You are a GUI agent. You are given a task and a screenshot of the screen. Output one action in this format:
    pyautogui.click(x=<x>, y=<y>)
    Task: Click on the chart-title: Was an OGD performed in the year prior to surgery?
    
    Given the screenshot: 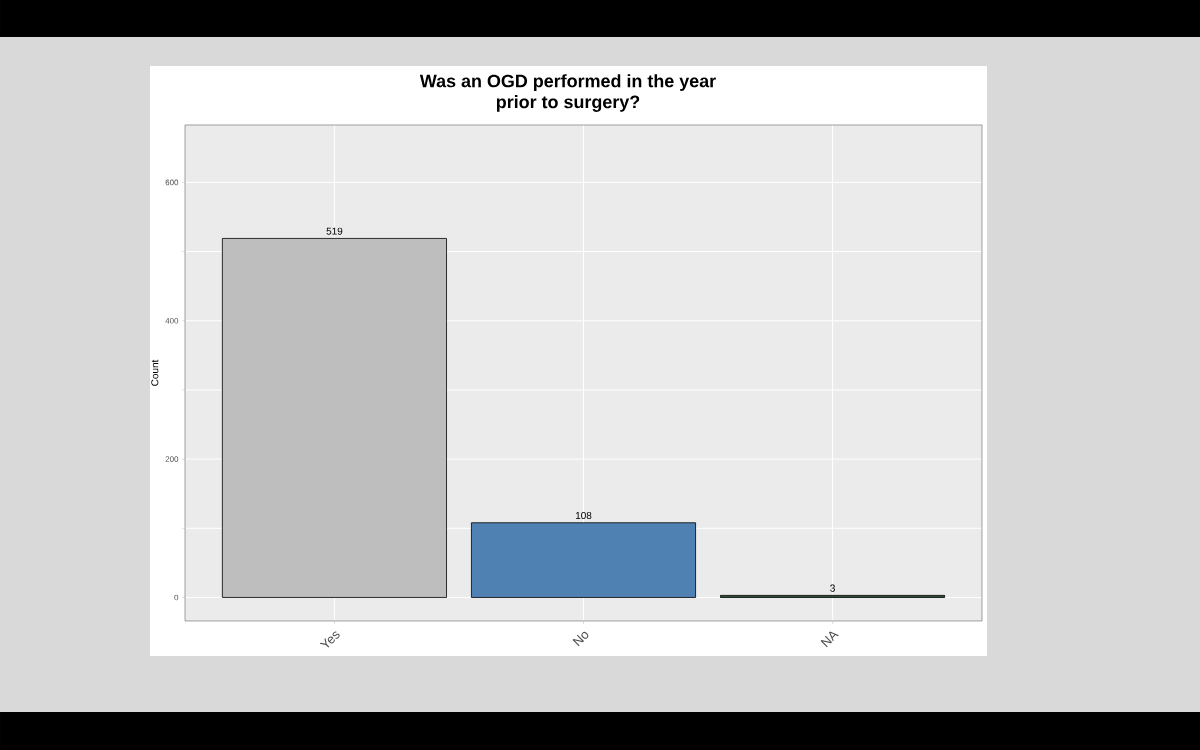 What is the action you would take?
    pyautogui.click(x=567, y=93)
    